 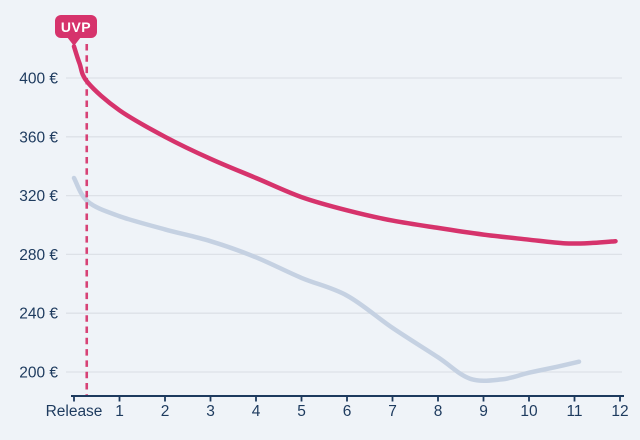 What do you see at coordinates (165, 411) in the screenshot?
I see `x-axis-label: 2` at bounding box center [165, 411].